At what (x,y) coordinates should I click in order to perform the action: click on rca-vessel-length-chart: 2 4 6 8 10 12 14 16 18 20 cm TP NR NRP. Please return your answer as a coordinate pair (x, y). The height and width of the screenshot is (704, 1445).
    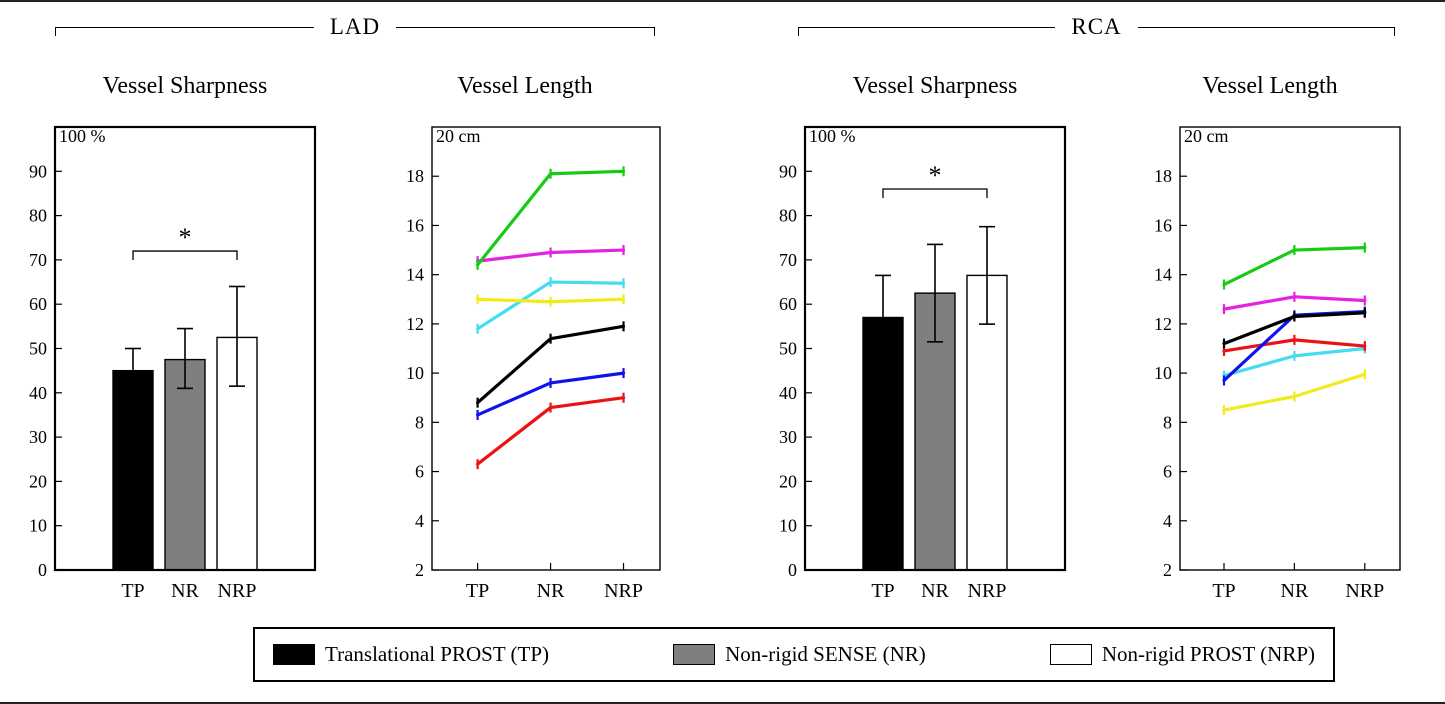
    Looking at the image, I should click on (1270, 365).